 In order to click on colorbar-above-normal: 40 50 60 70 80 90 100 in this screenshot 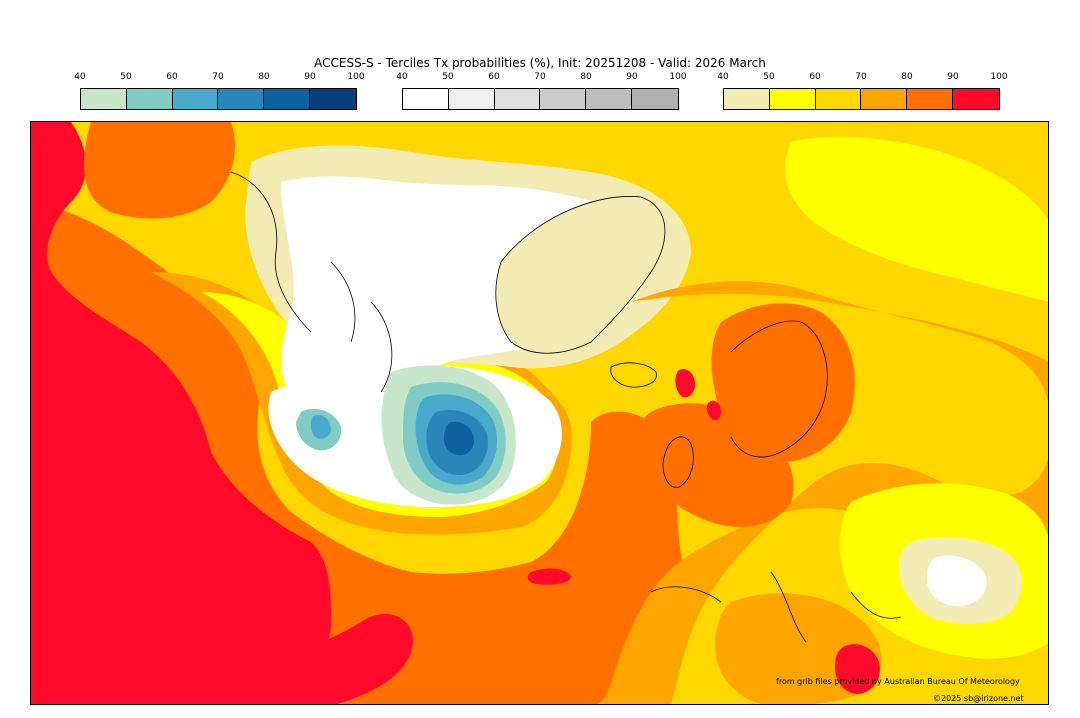, I will do `click(862, 92)`.